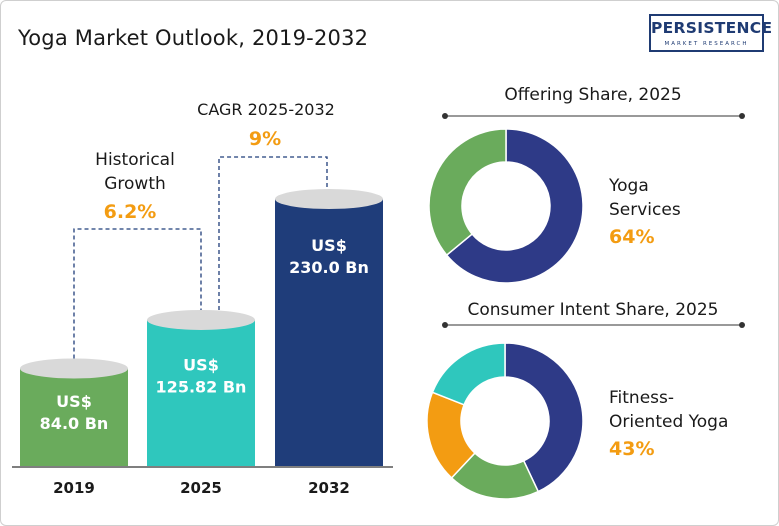  Describe the element at coordinates (631, 237) in the screenshot. I see `donut-segment-value: 64%` at that location.